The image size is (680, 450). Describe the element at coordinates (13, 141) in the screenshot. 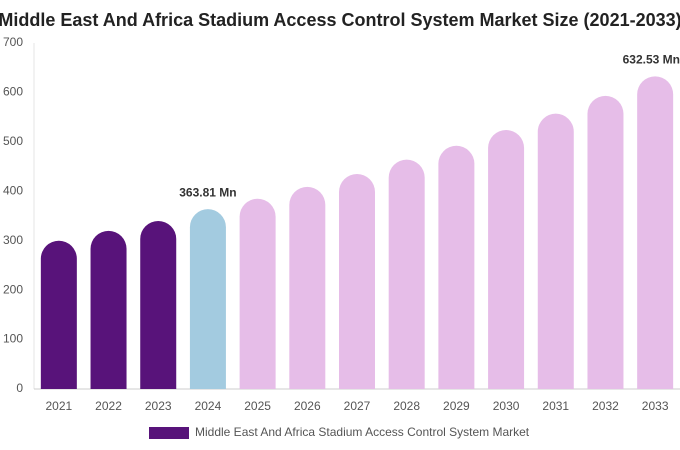

I see `y-tick-label: 500` at that location.